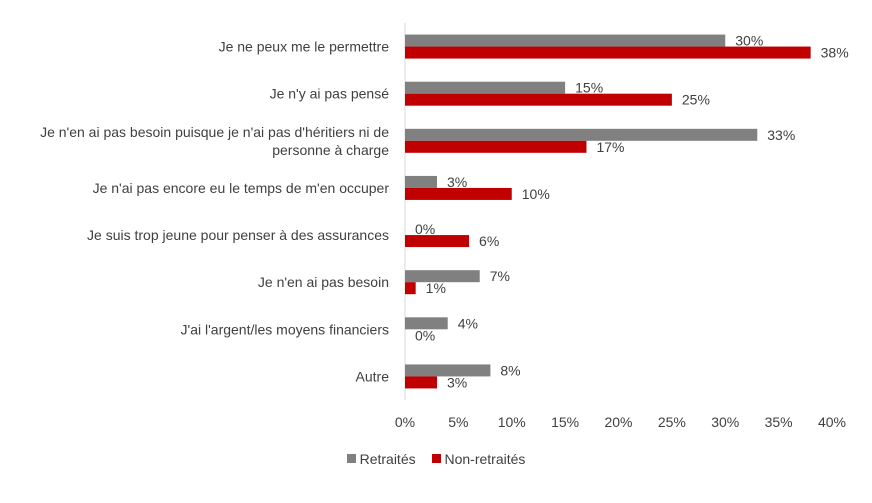 The image size is (872, 503). Describe the element at coordinates (330, 94) in the screenshot. I see `category-label: Je n'y ai pas pensé` at that location.